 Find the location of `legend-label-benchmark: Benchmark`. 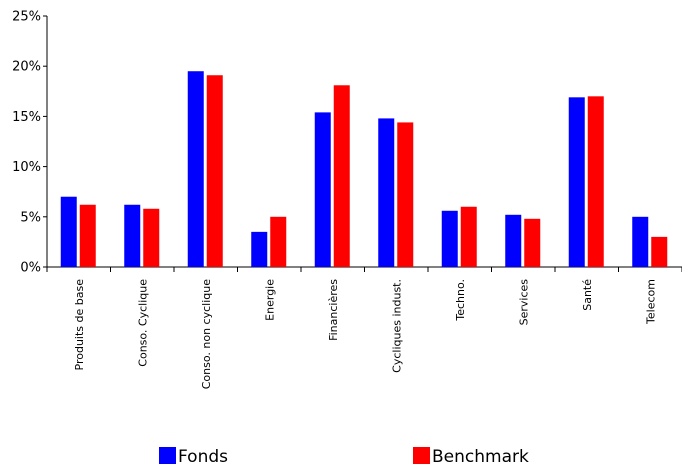

legend-label-benchmark: Benchmark is located at coordinates (480, 457).